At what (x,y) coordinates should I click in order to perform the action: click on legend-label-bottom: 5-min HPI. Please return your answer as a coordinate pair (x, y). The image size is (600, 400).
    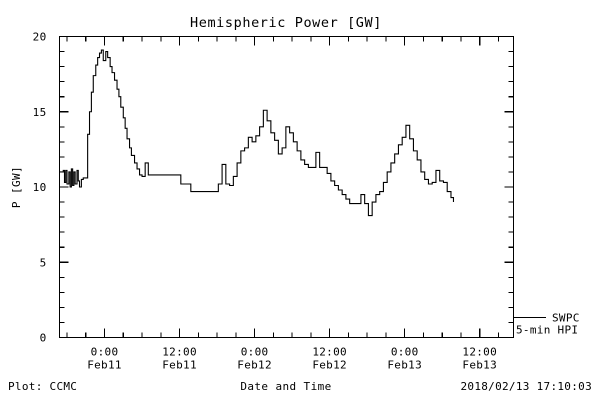
    Looking at the image, I should click on (547, 330).